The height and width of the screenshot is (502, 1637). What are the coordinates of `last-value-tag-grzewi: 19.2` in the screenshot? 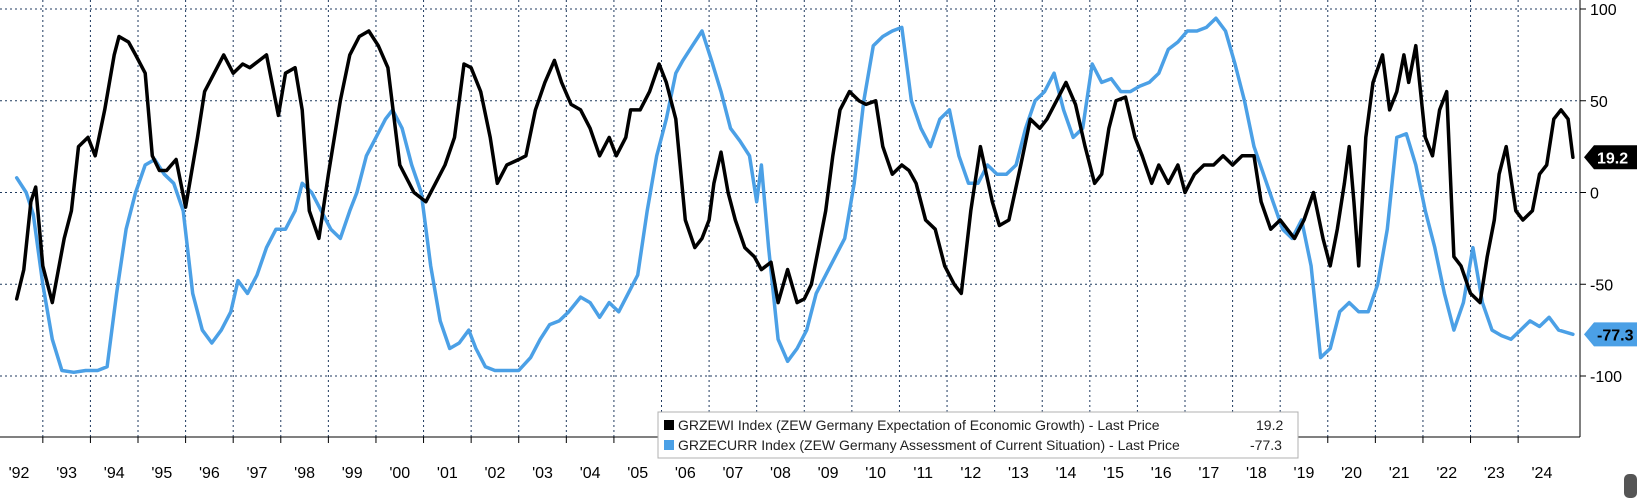 It's located at (1610, 157).